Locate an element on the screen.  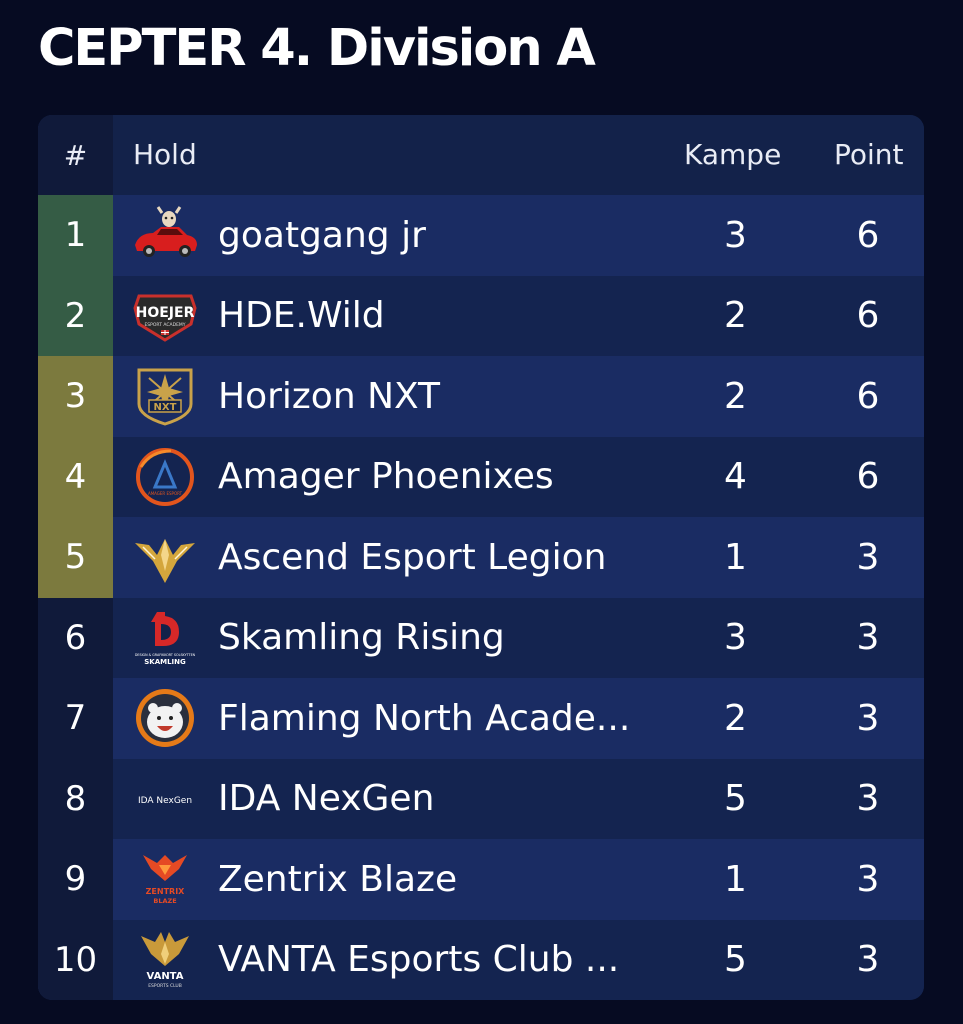
ida-logo-text: IDA NexGen is located at coordinates (165, 801).